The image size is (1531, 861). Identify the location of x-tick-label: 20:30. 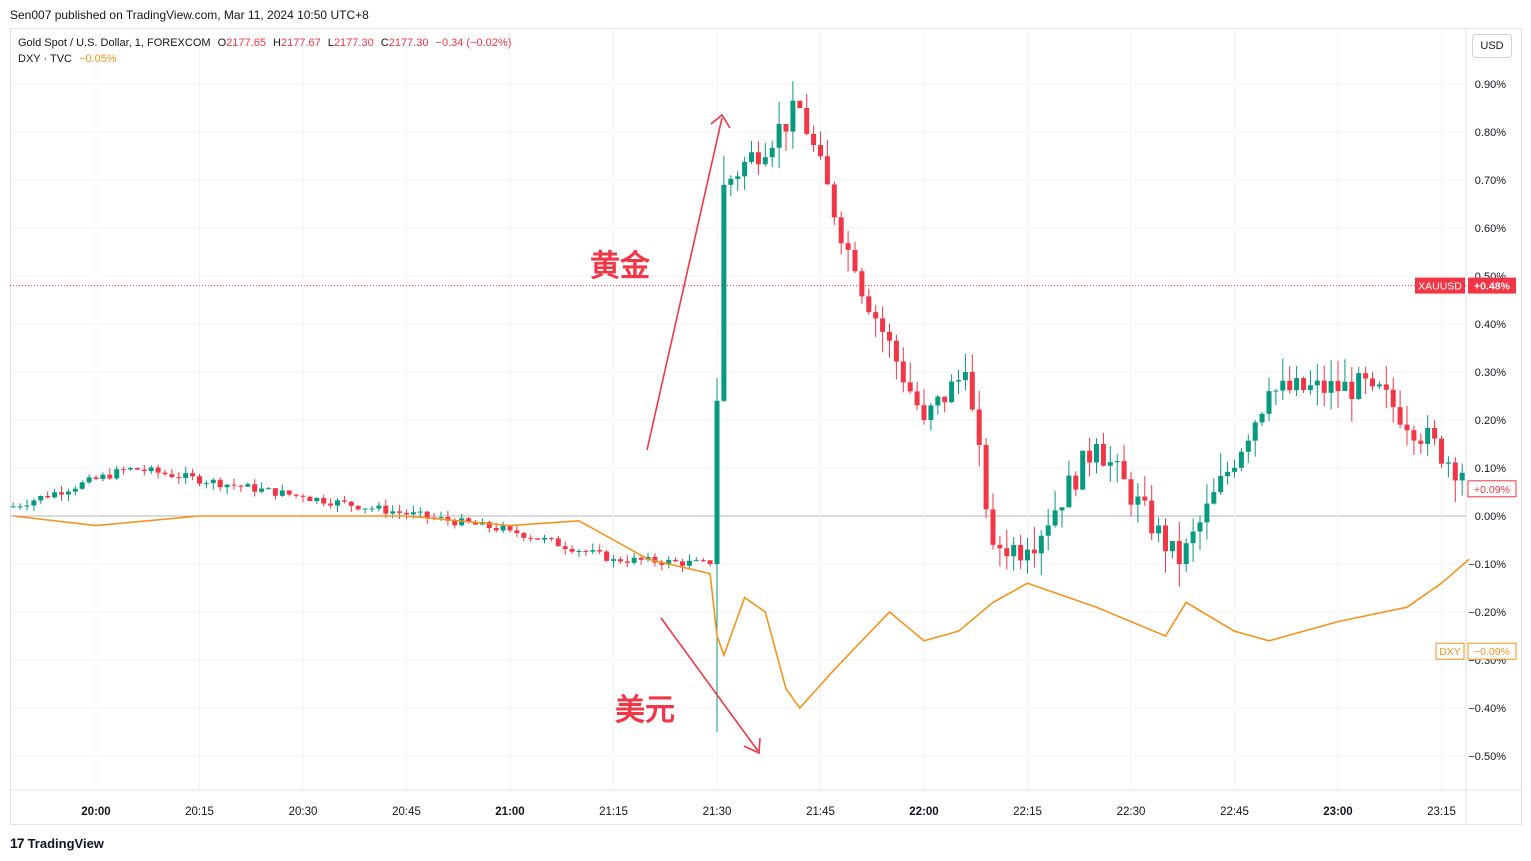
(303, 812).